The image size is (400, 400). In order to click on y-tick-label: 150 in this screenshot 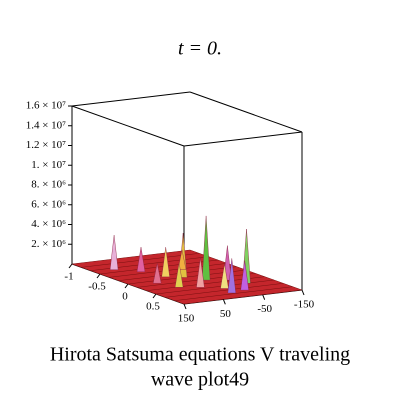, I will do `click(186, 319)`.